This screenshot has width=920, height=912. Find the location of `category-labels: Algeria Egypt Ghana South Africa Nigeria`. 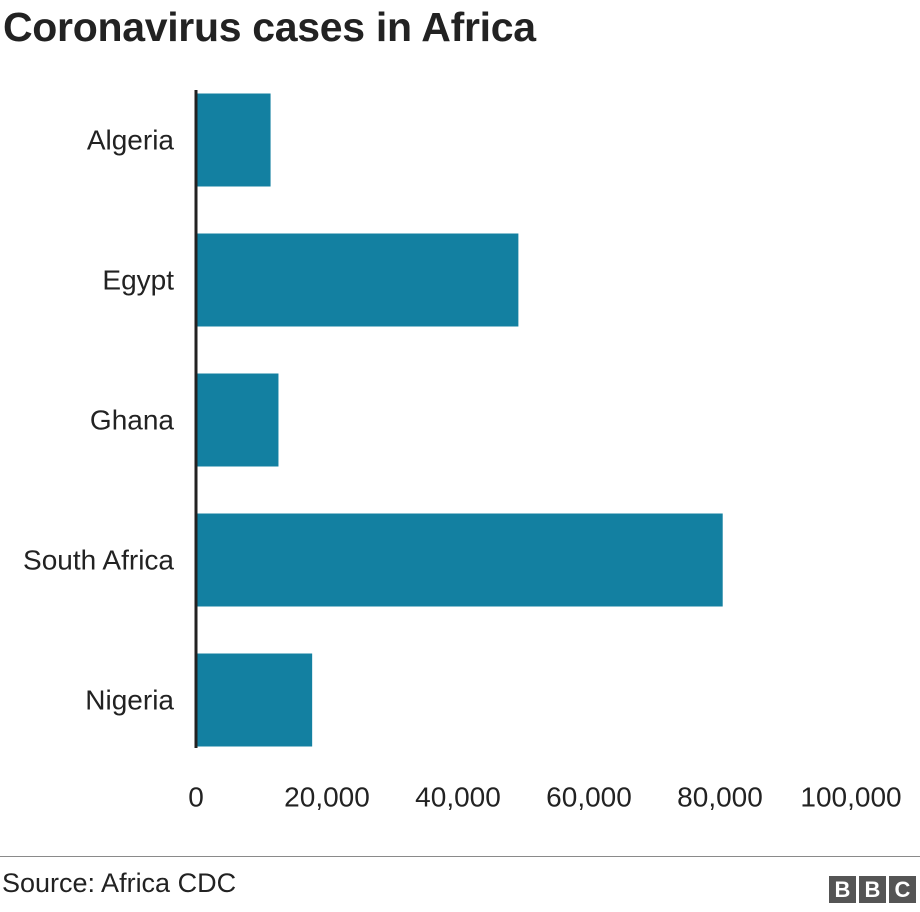

category-labels: Algeria Egypt Ghana South Africa Nigeria is located at coordinates (98, 420).